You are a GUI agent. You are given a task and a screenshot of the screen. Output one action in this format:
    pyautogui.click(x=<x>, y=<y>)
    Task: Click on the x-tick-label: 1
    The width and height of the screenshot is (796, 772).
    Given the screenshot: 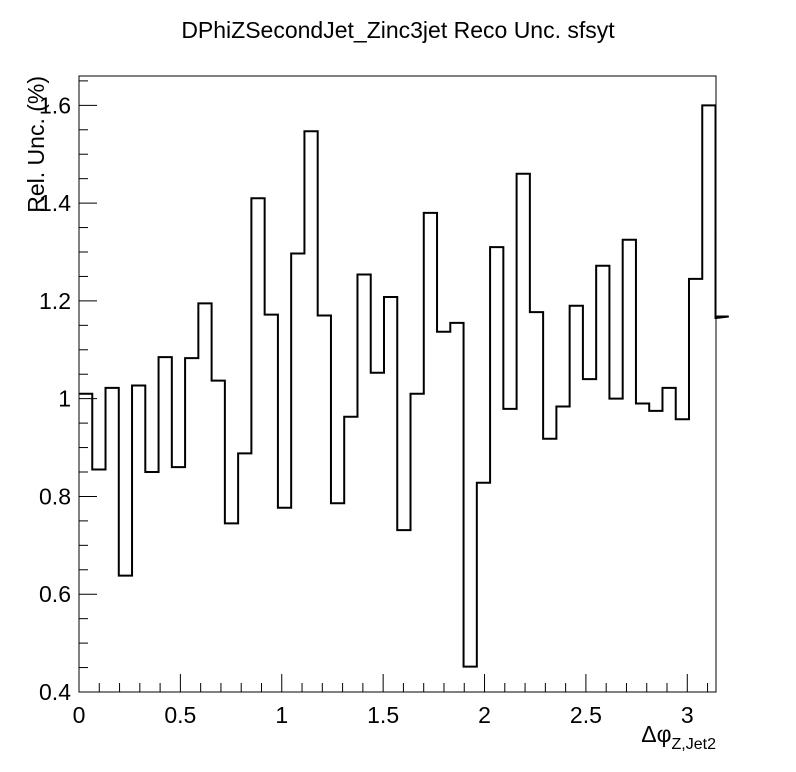 What is the action you would take?
    pyautogui.click(x=281, y=715)
    